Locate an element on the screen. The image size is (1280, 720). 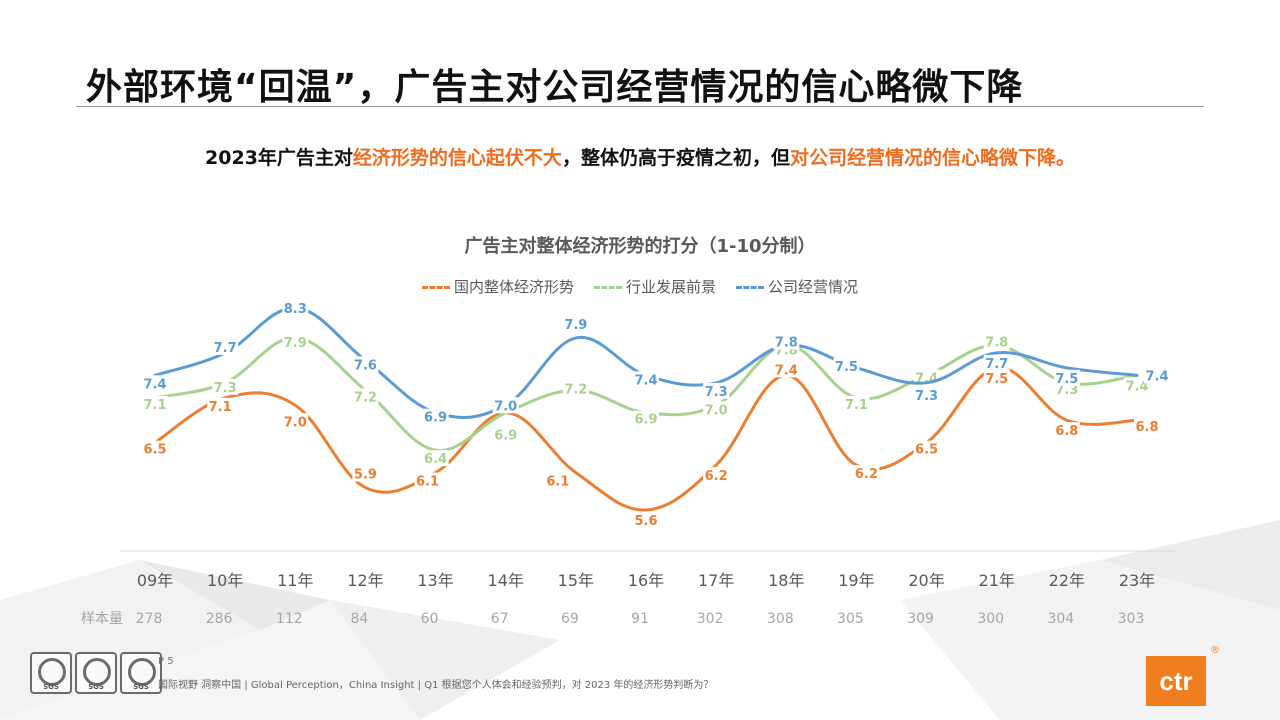
x-tick-label: 22年 is located at coordinates (1067, 580).